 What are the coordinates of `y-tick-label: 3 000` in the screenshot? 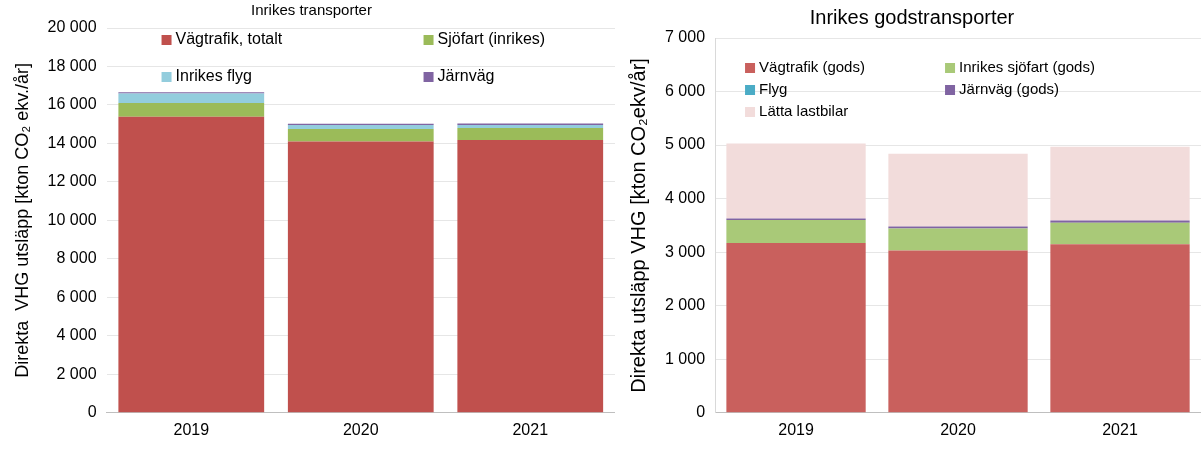 It's located at (685, 251).